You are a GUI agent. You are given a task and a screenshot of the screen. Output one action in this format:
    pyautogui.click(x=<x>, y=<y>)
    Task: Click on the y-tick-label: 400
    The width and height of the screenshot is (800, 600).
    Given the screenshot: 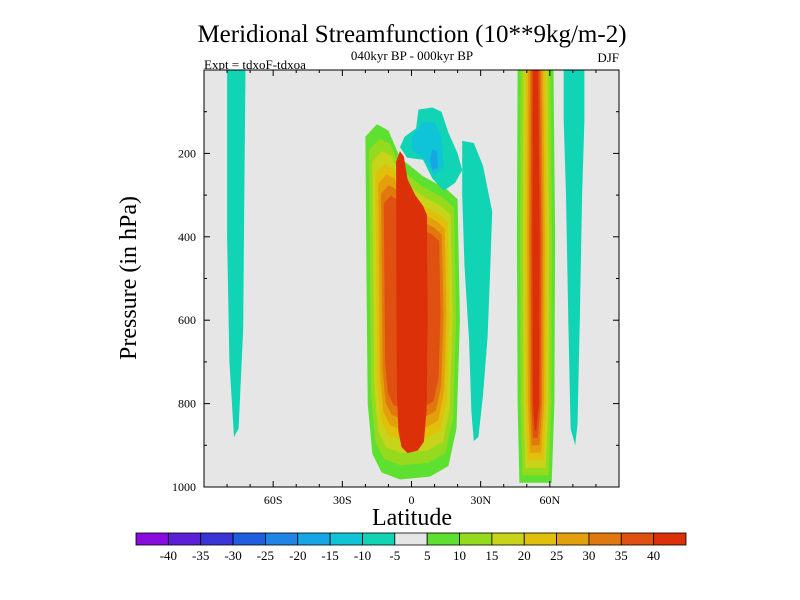 What is the action you would take?
    pyautogui.click(x=187, y=237)
    